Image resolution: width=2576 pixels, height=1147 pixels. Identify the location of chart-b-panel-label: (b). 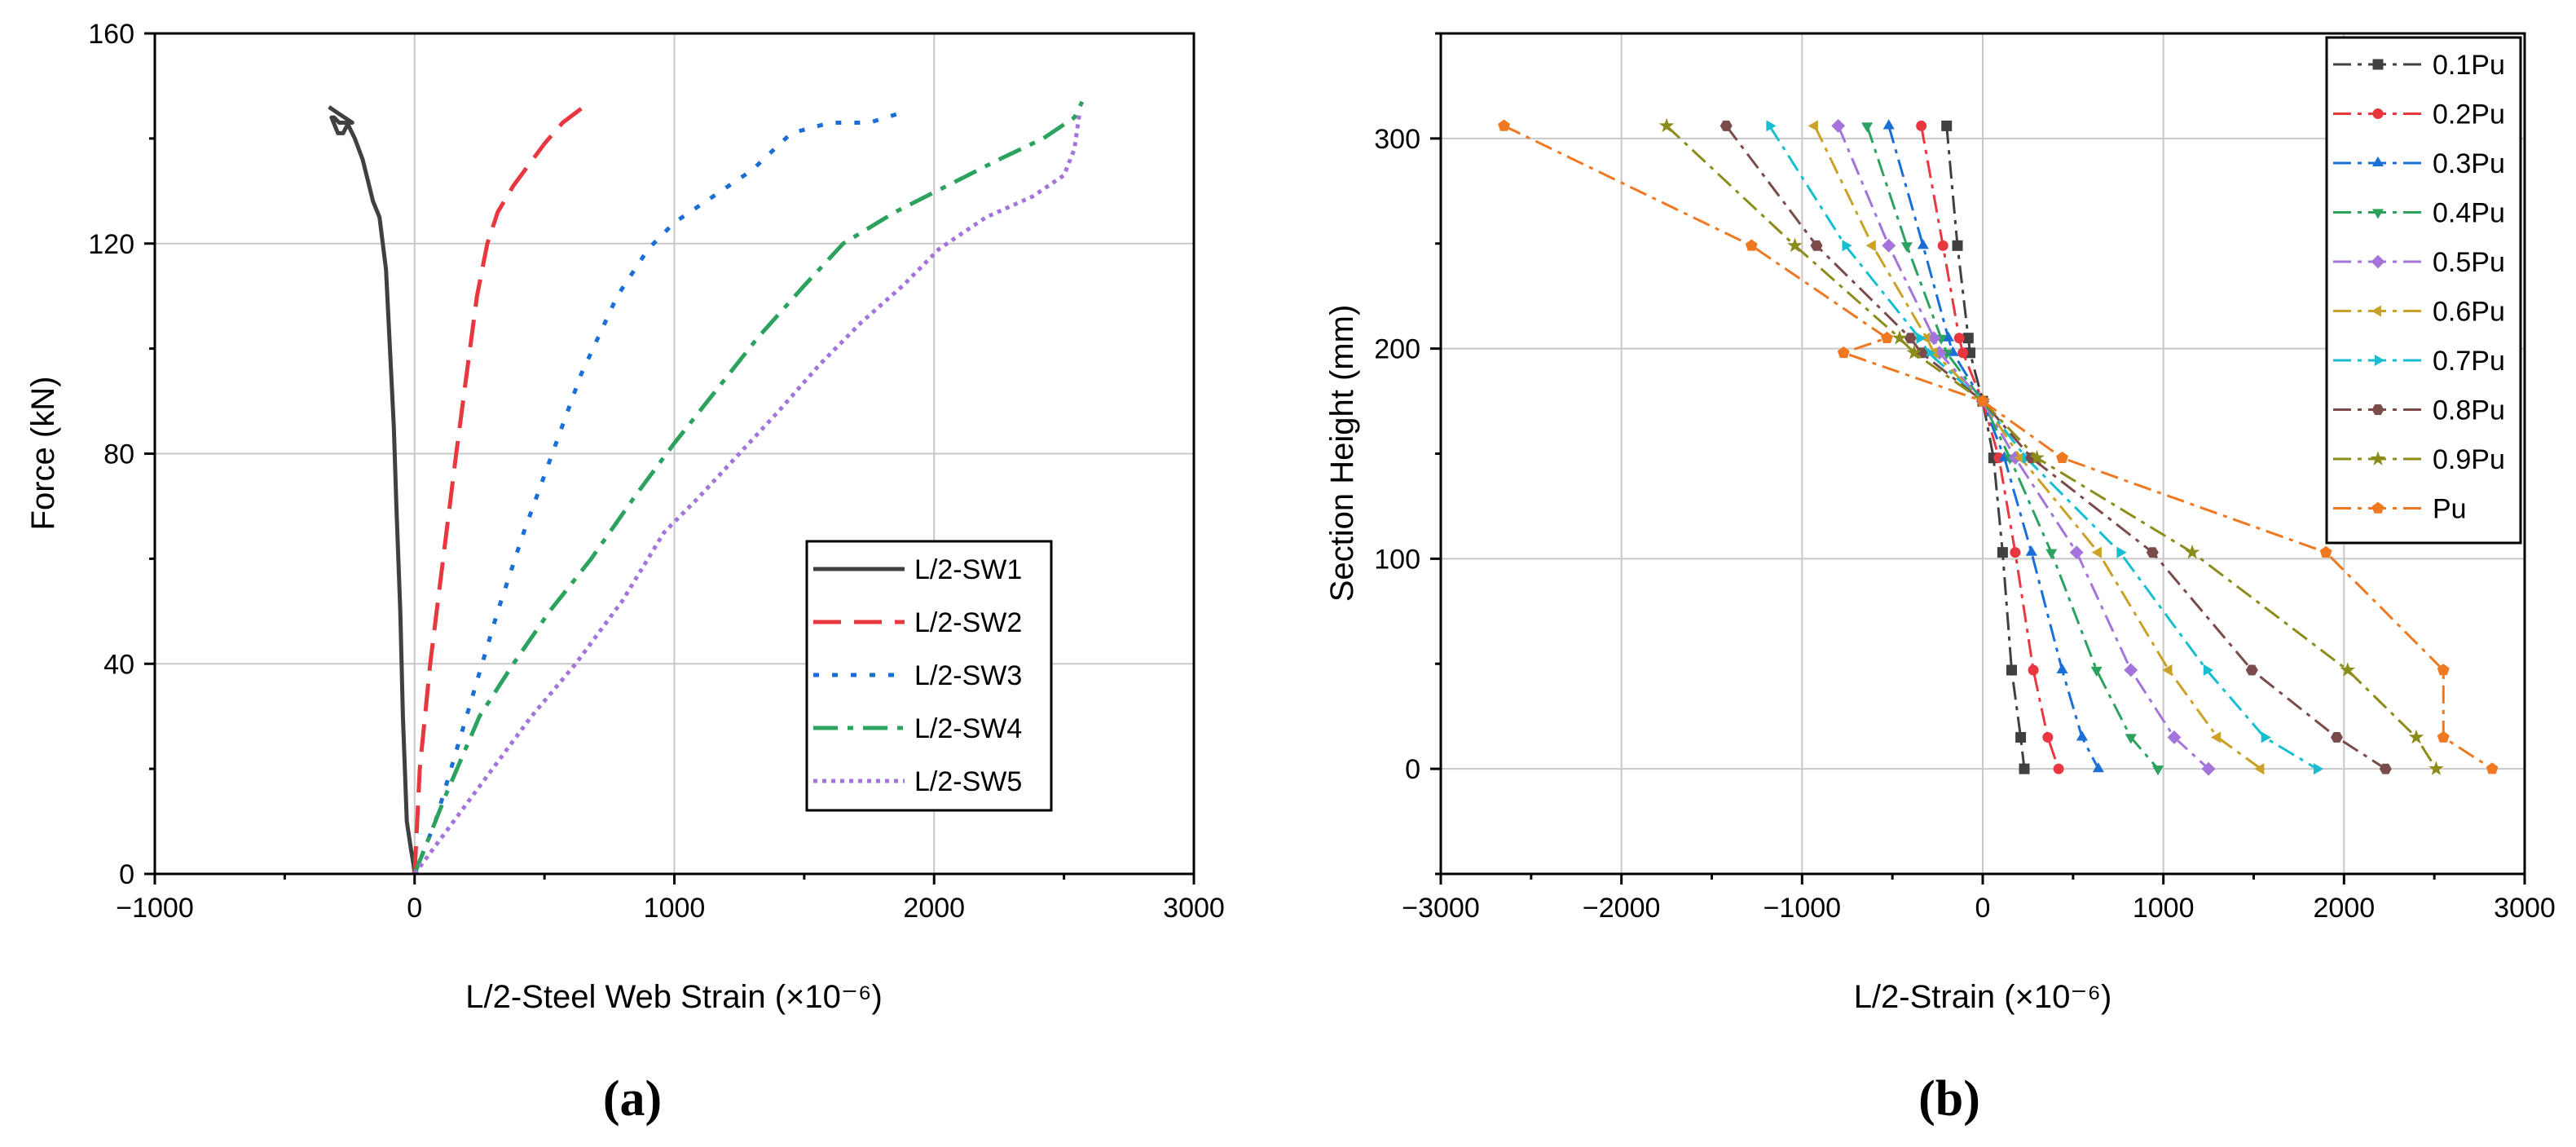
(1949, 1099).